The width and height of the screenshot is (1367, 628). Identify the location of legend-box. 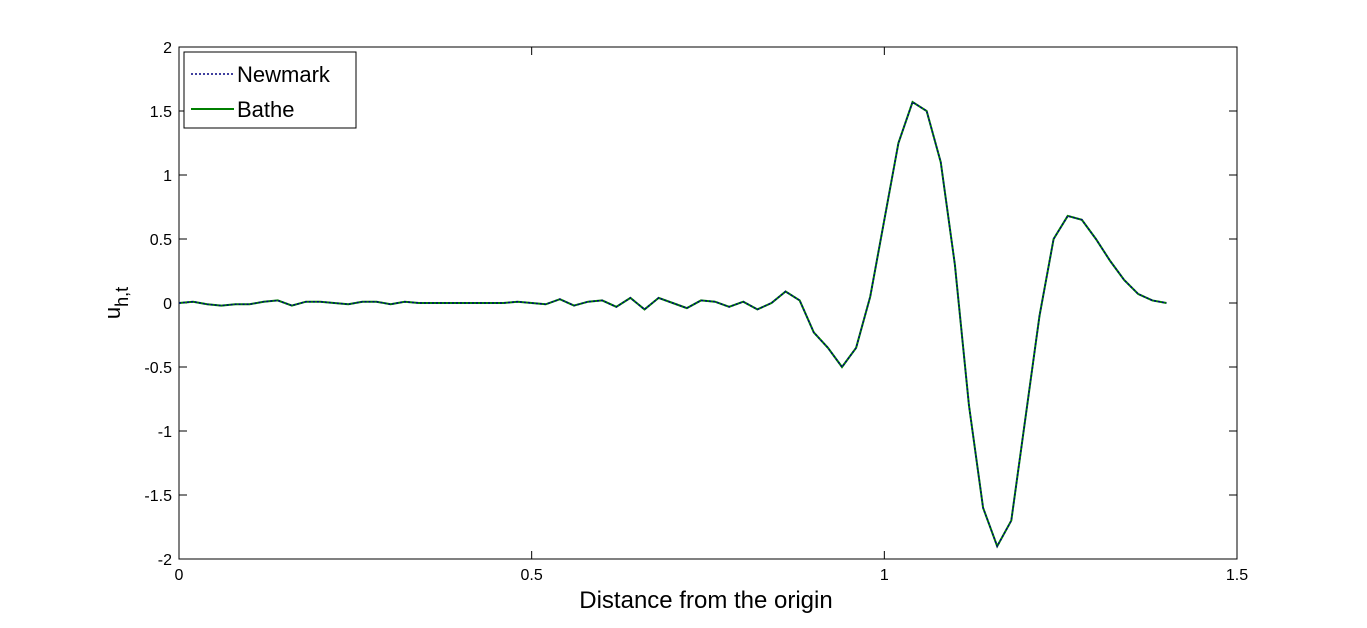
(270, 90).